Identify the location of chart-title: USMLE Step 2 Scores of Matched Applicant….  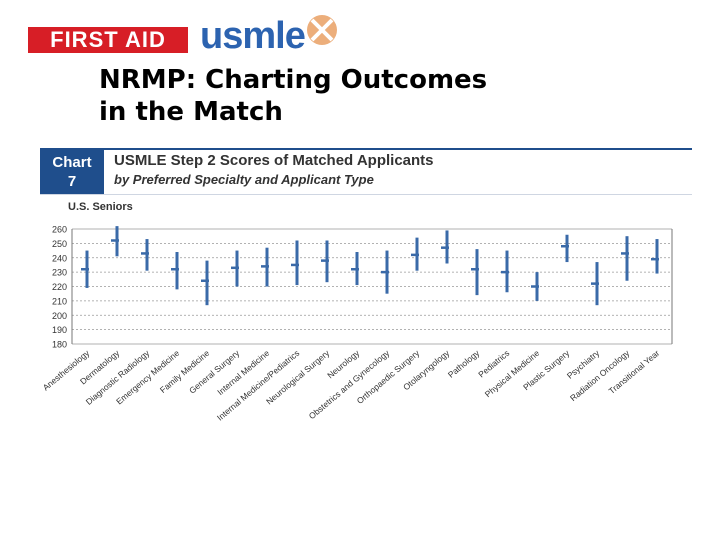
(274, 160).